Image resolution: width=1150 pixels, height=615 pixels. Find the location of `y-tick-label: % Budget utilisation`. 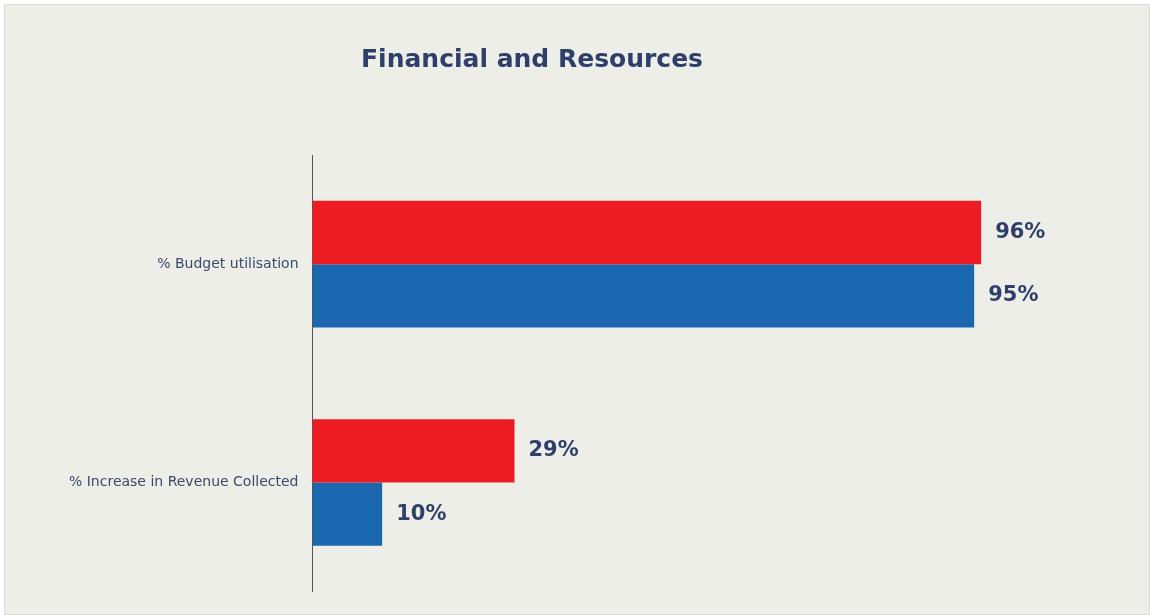

y-tick-label: % Budget utilisation is located at coordinates (228, 262).